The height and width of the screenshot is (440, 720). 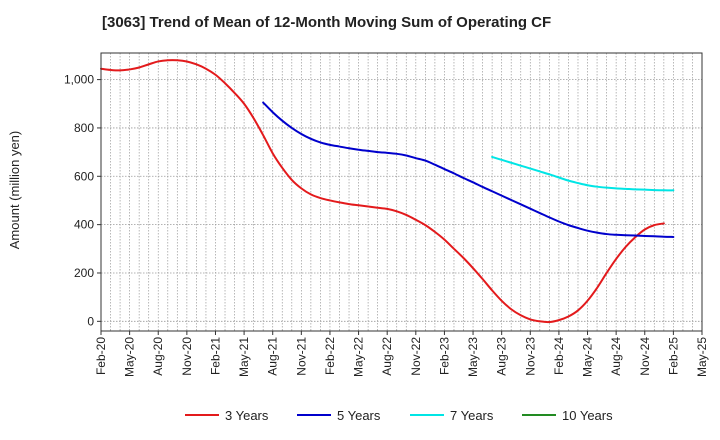 What do you see at coordinates (702, 357) in the screenshot?
I see `x-tick-label: May-25` at bounding box center [702, 357].